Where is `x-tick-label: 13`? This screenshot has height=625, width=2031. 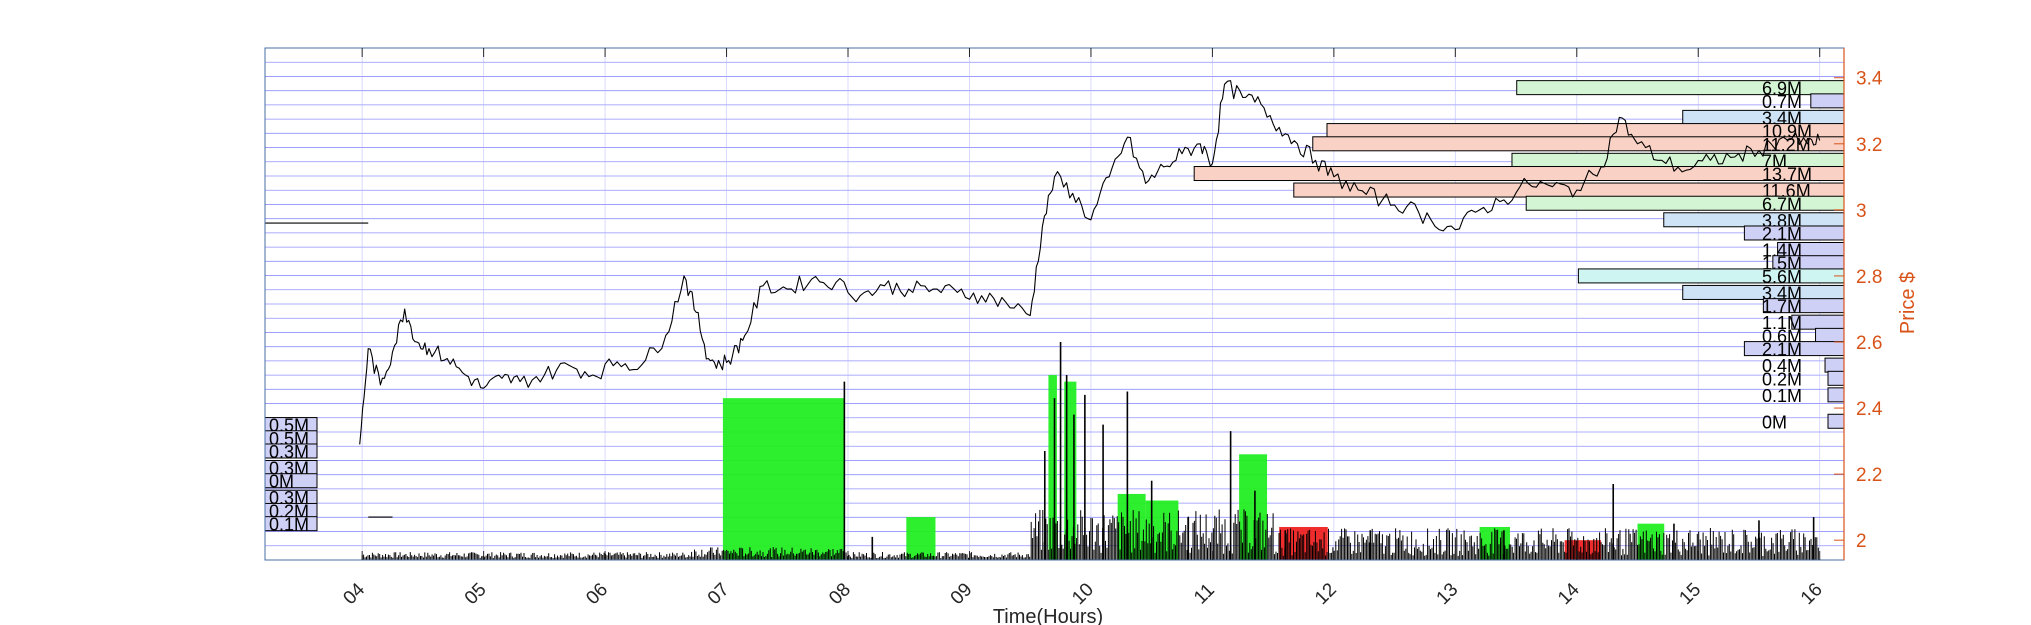
x-tick-label: 13 is located at coordinates (1448, 594).